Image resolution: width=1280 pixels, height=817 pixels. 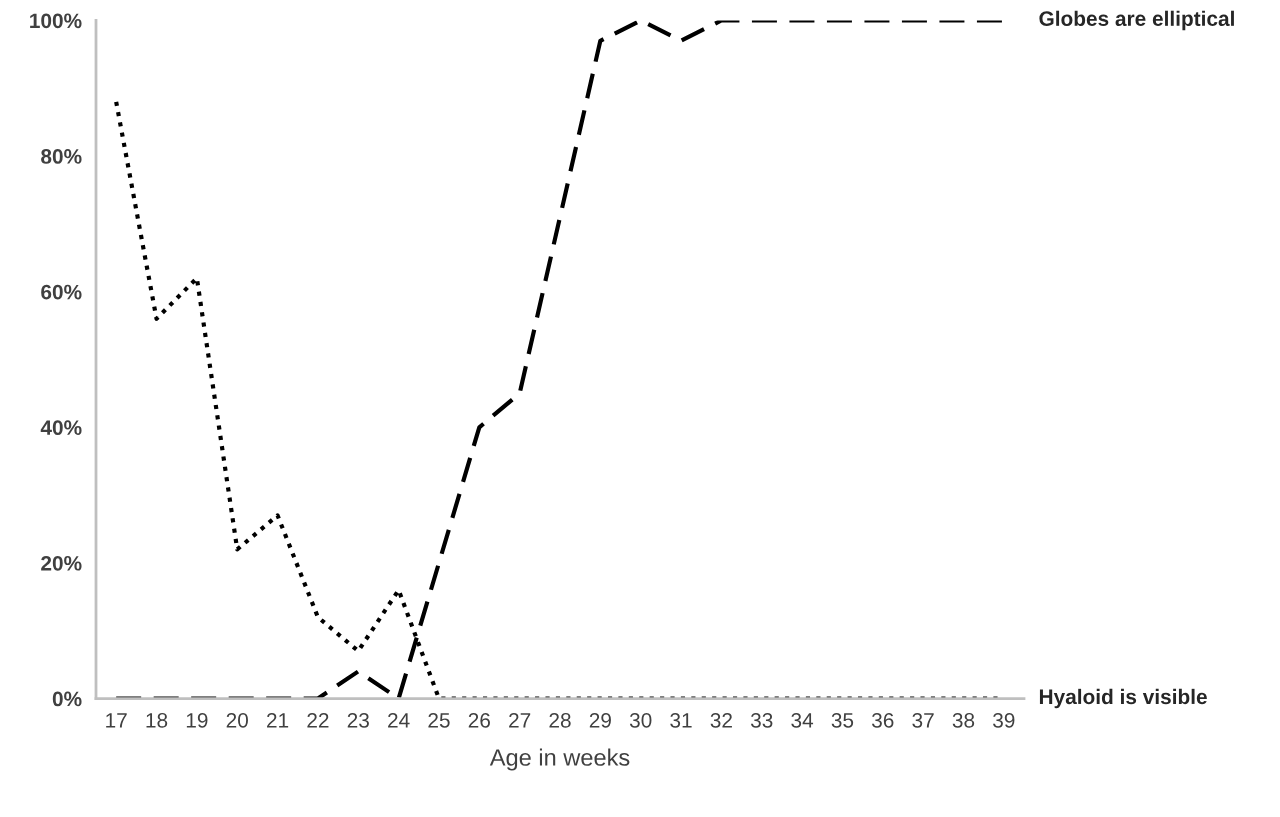 I want to click on x-tick-label: 28, so click(x=560, y=720).